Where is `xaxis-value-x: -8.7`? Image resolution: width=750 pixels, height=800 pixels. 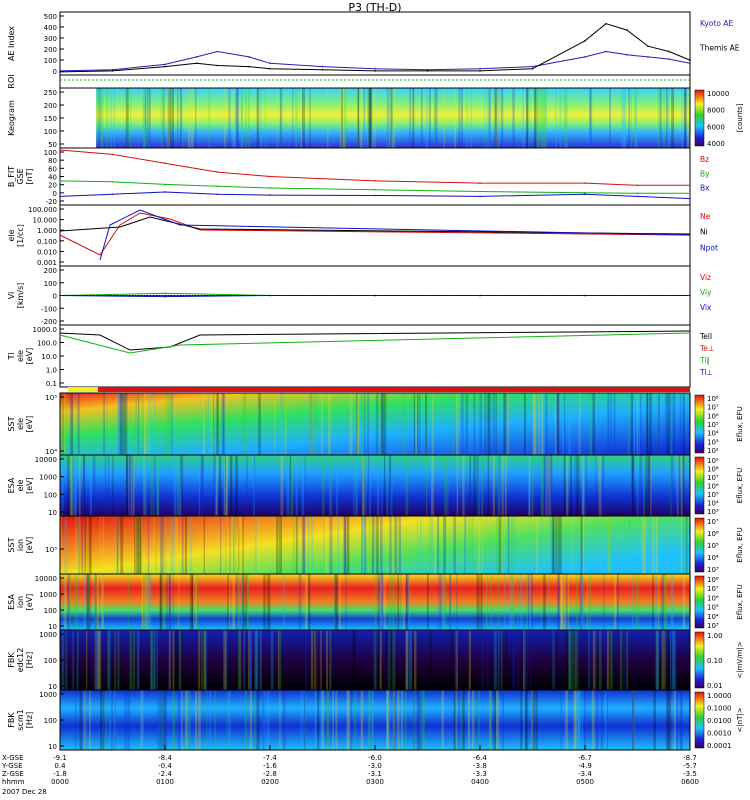
xaxis-value-x: -8.7 is located at coordinates (690, 758).